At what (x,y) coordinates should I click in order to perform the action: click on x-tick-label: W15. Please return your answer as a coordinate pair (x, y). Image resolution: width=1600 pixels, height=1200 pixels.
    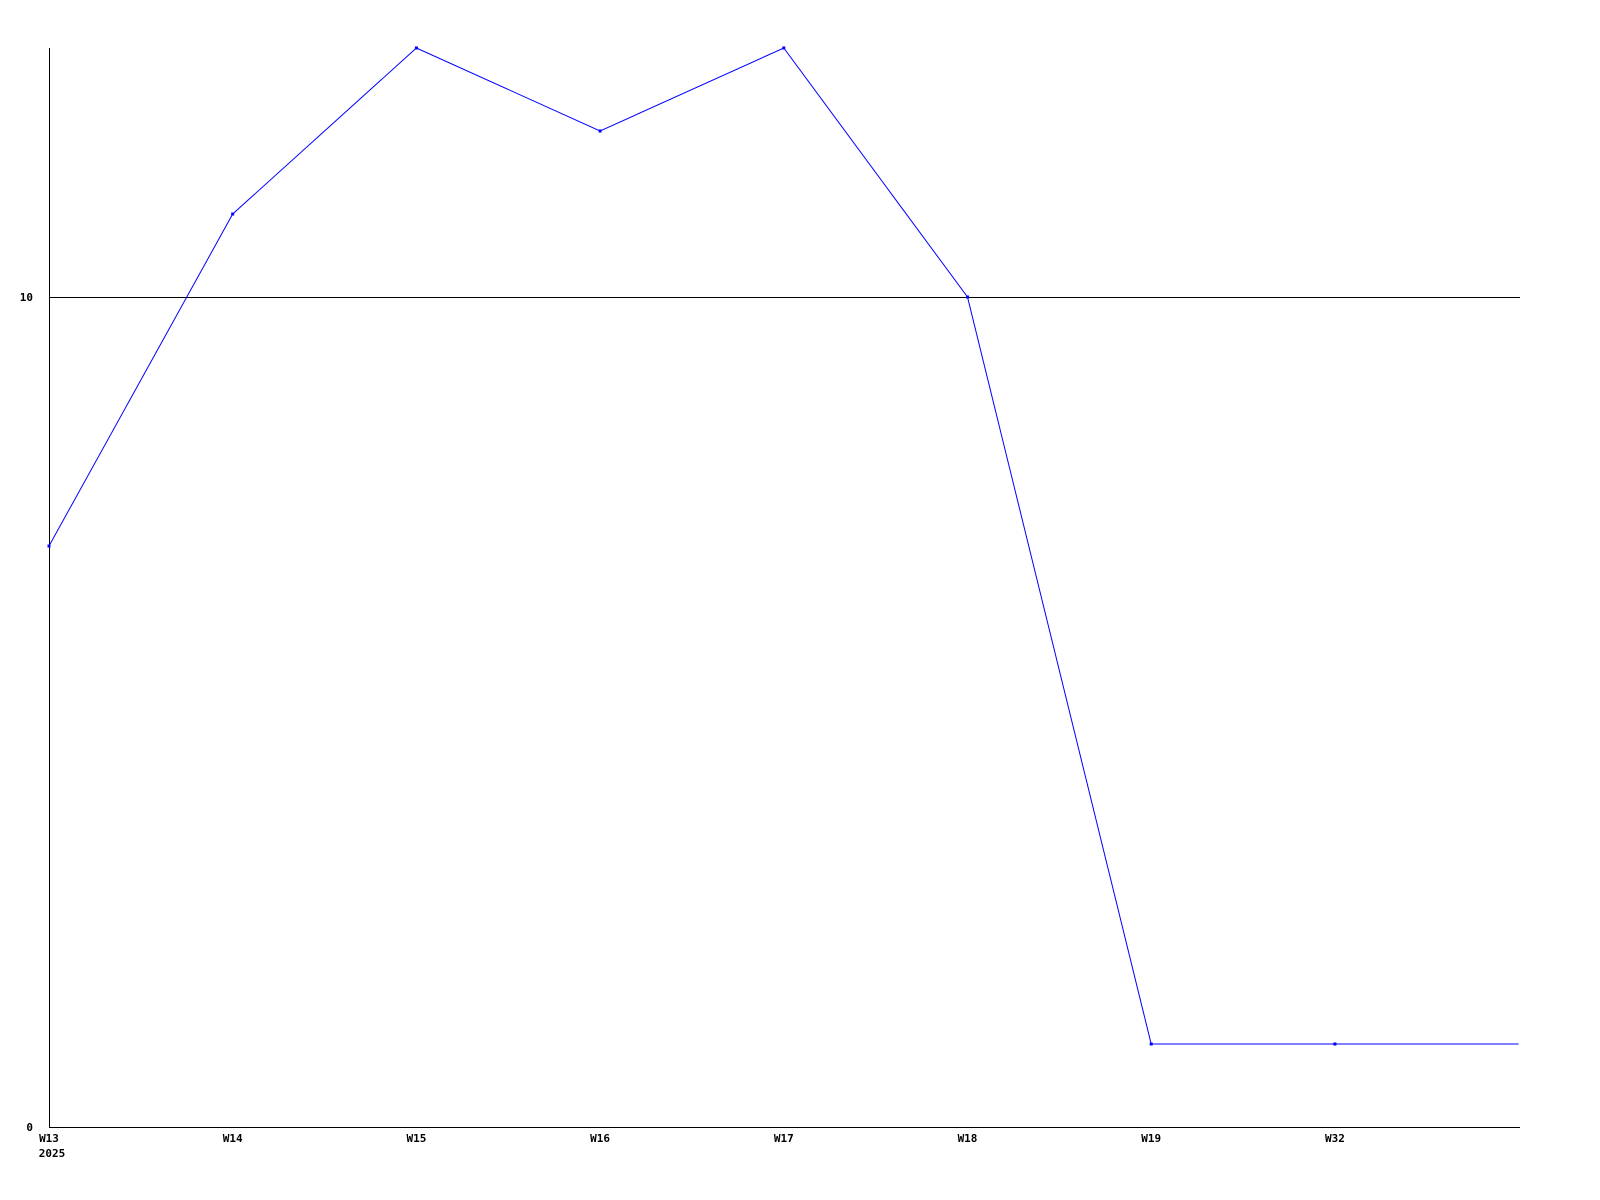
    Looking at the image, I should click on (416, 1138).